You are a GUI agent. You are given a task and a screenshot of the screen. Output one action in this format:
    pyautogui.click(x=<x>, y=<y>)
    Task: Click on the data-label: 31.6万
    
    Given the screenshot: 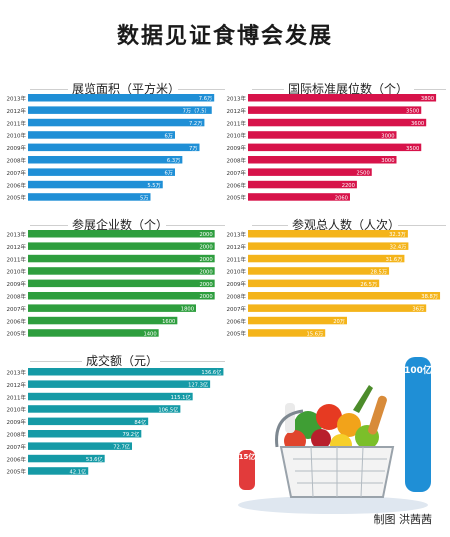 What is the action you would take?
    pyautogui.click(x=394, y=259)
    